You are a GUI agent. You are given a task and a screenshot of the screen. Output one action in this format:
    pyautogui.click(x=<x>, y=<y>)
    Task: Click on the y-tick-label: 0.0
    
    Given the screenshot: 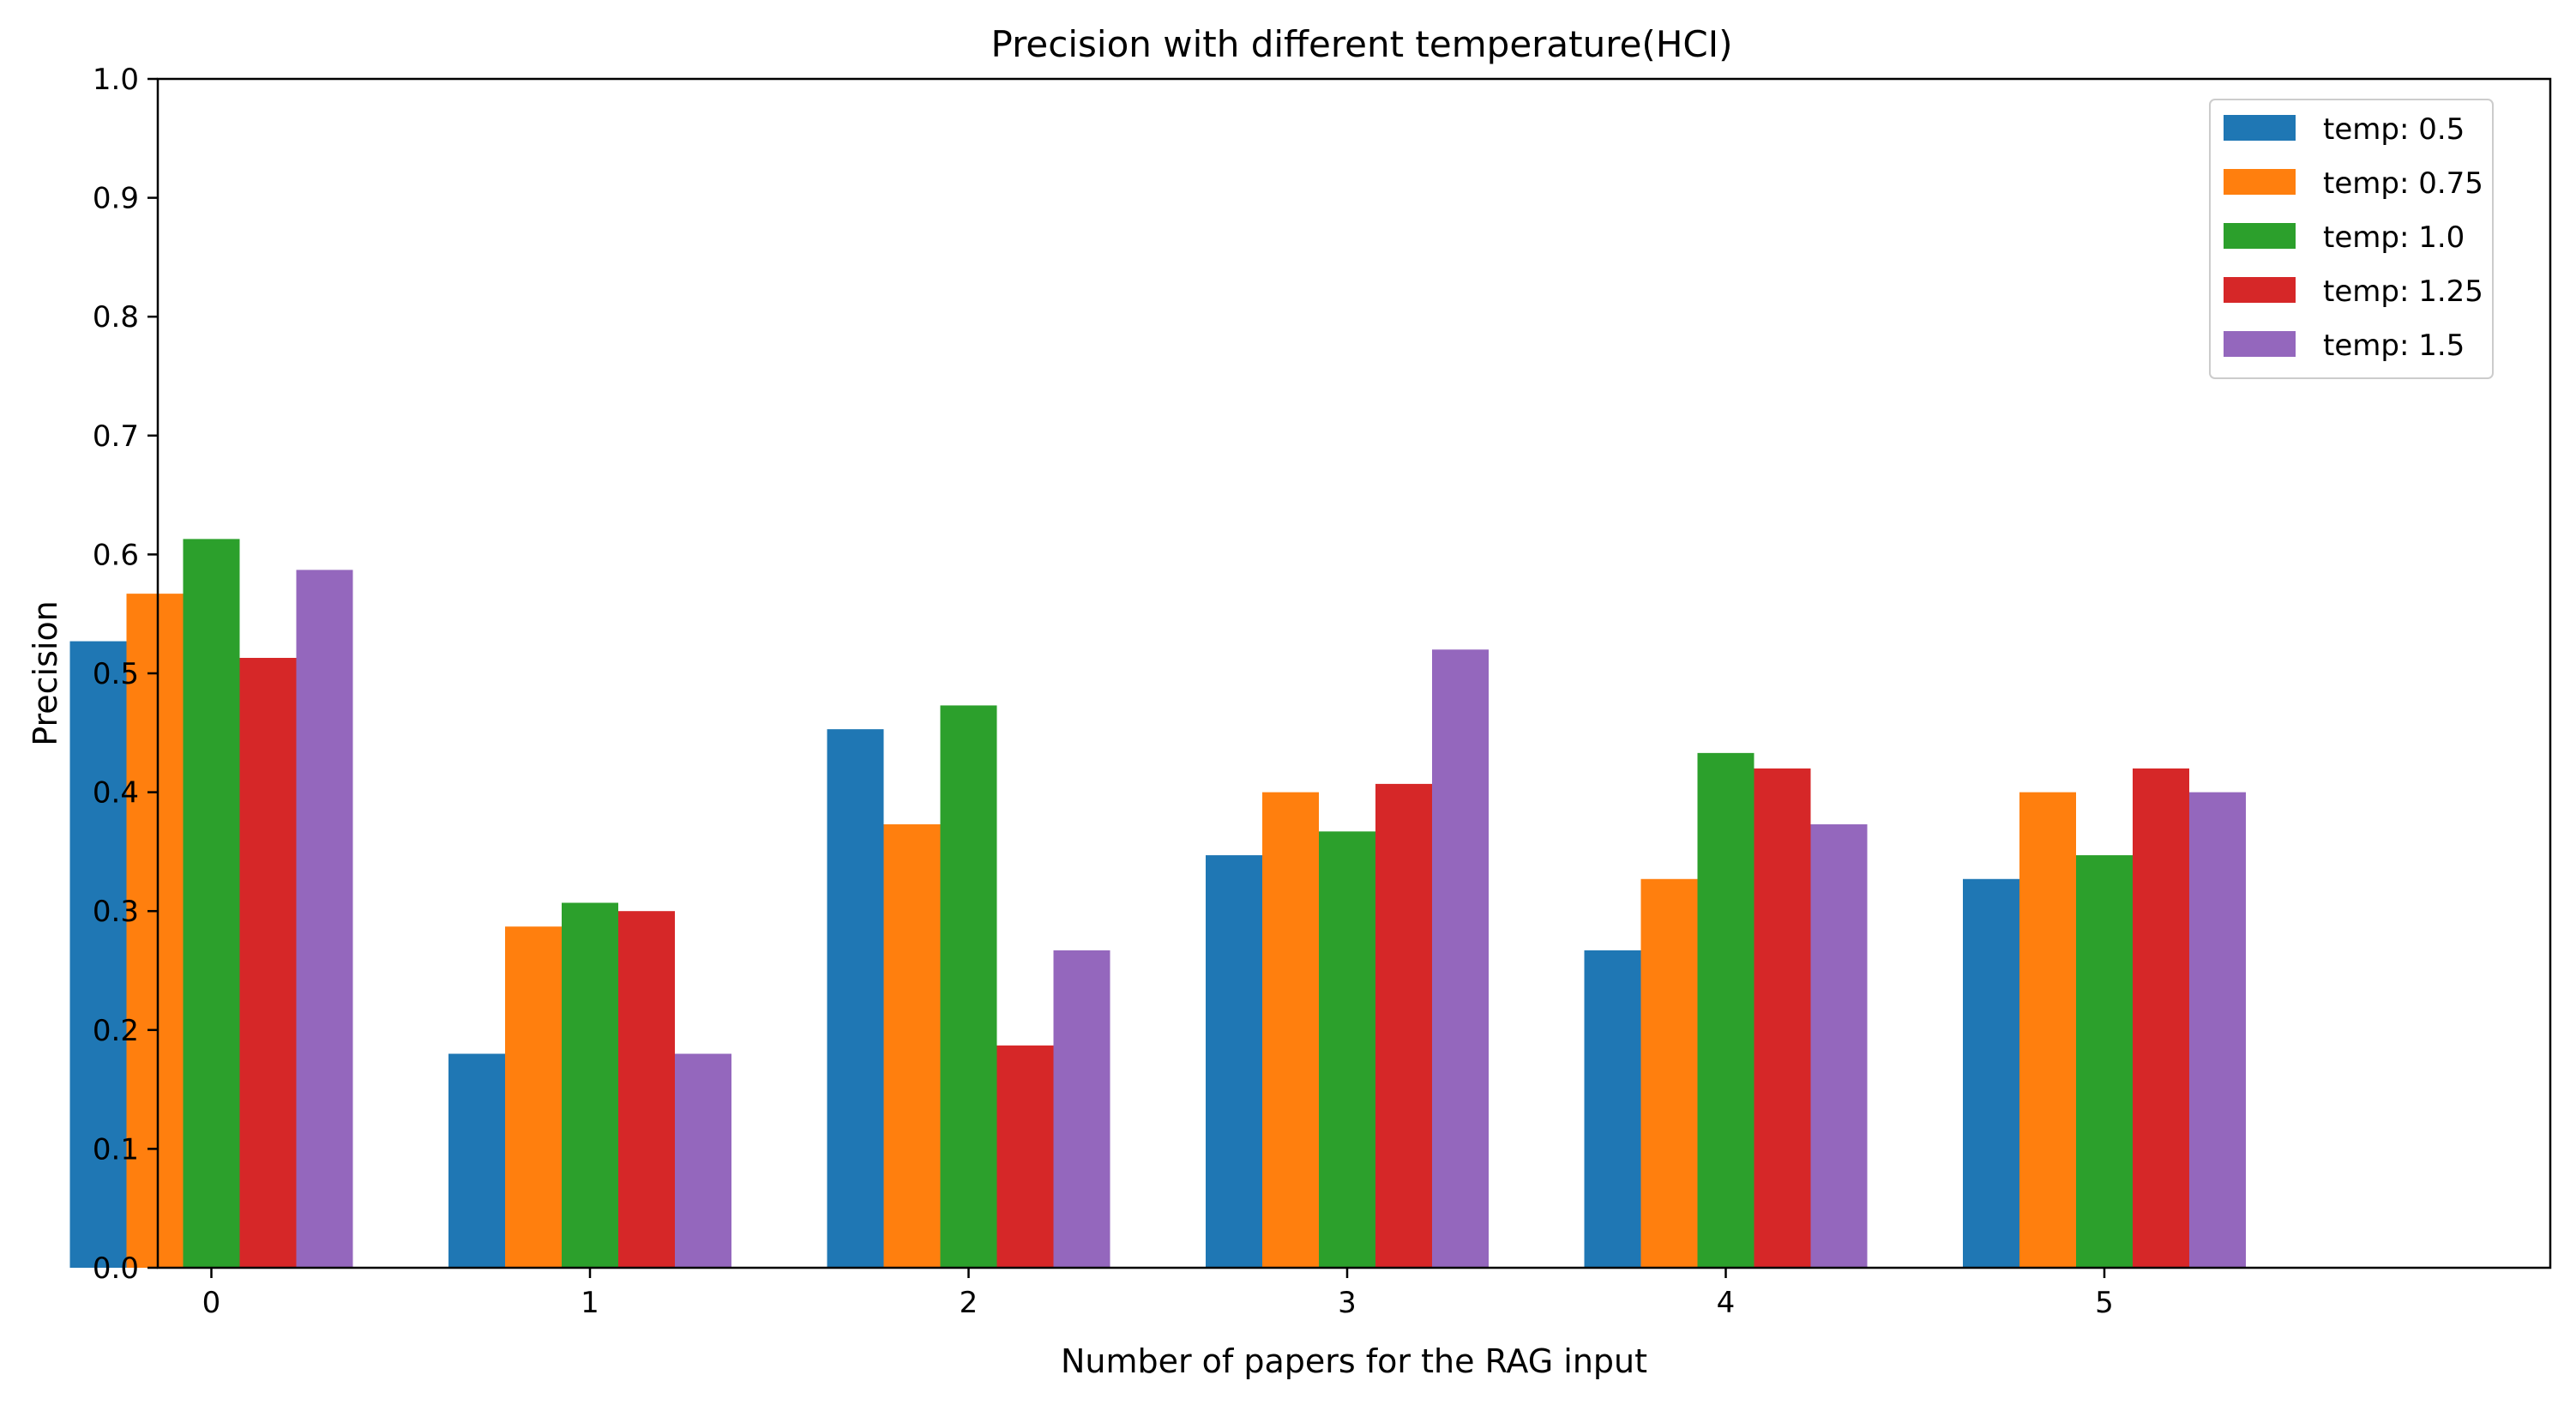 What is the action you would take?
    pyautogui.click(x=116, y=1268)
    